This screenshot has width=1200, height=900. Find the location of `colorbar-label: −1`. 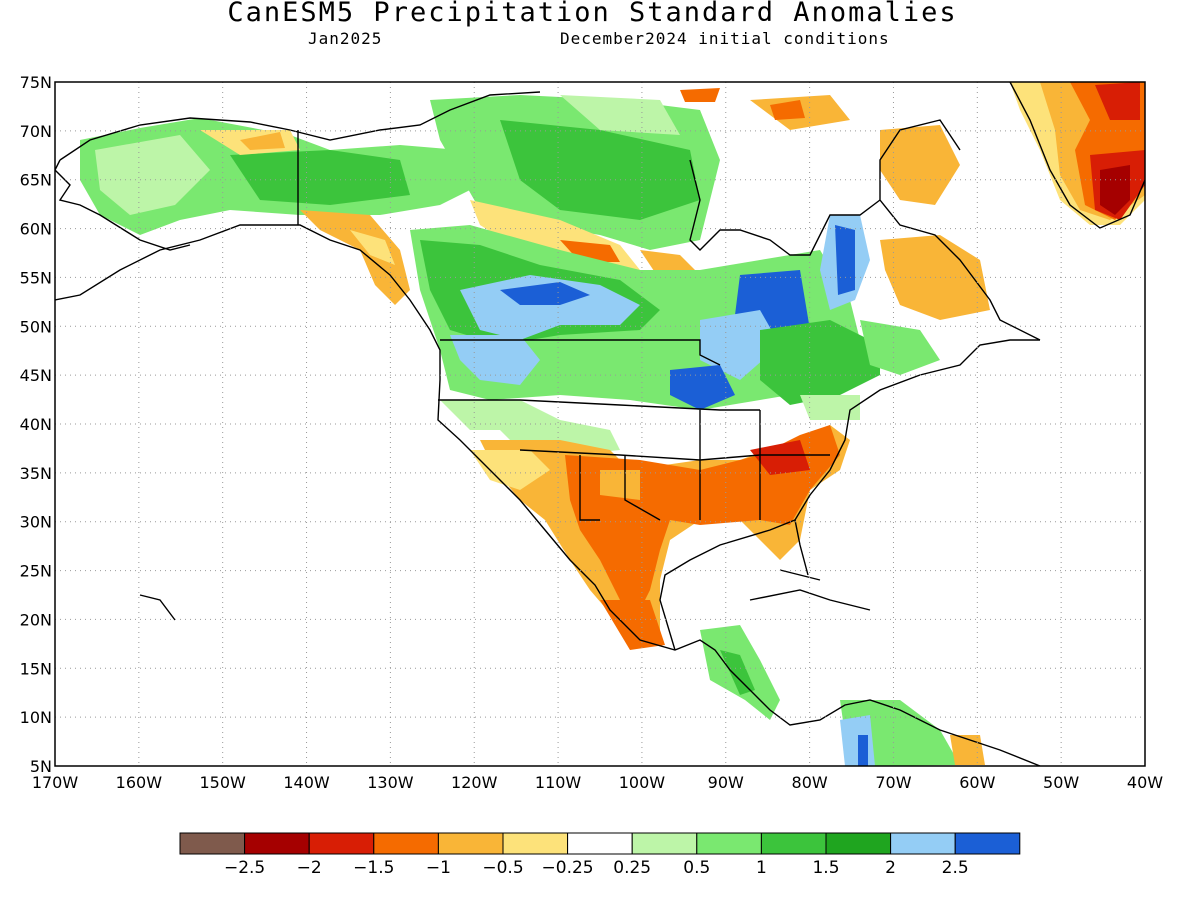

colorbar-label: −1 is located at coordinates (438, 868).